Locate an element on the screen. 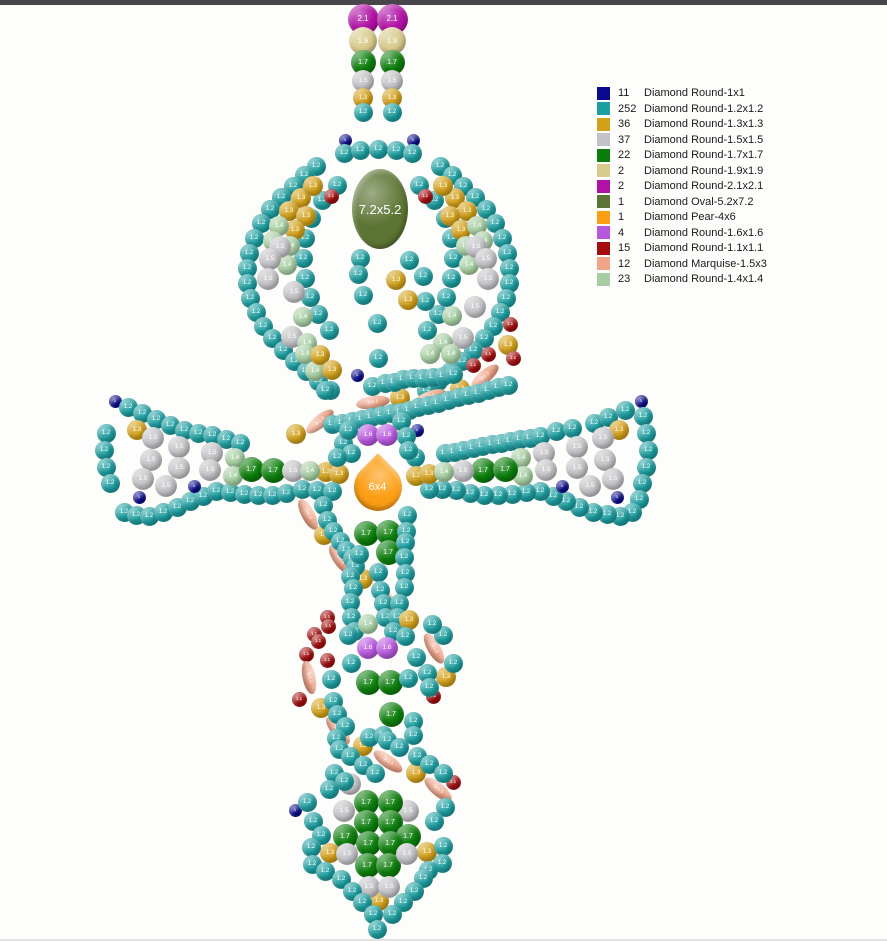  stone-orchid: 1.6 is located at coordinates (387, 435).